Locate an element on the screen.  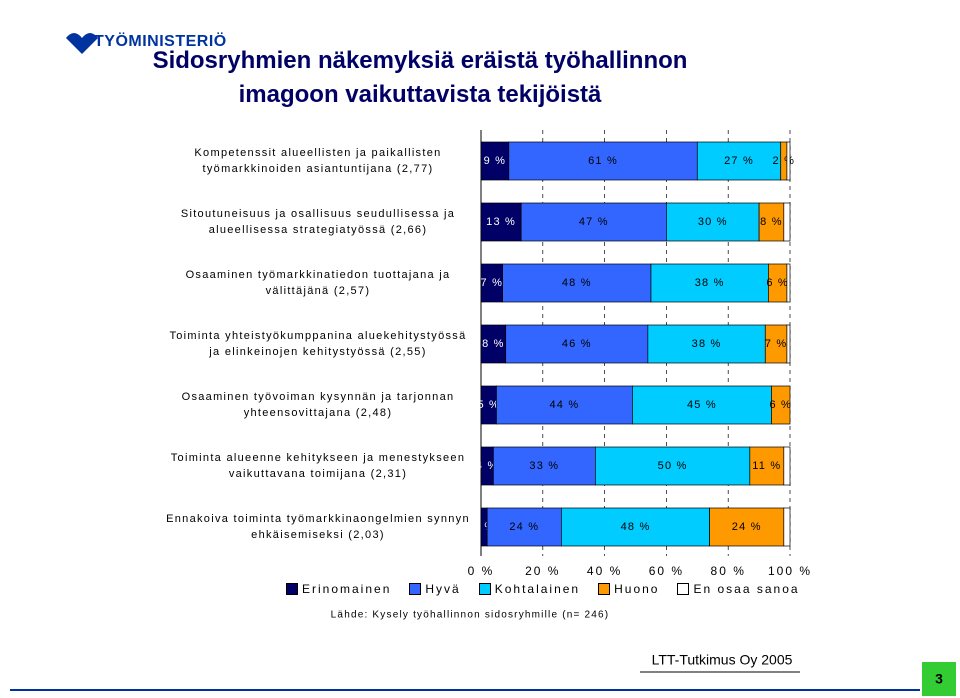
legend-item: Huono is located at coordinates (628, 589).